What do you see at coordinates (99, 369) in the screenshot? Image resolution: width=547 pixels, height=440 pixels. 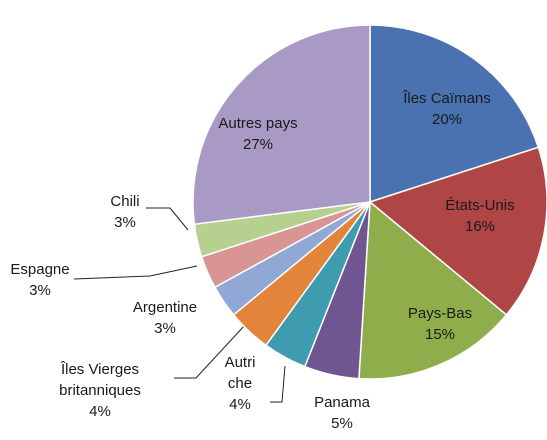 I see `category-line: Îles Vierges` at bounding box center [99, 369].